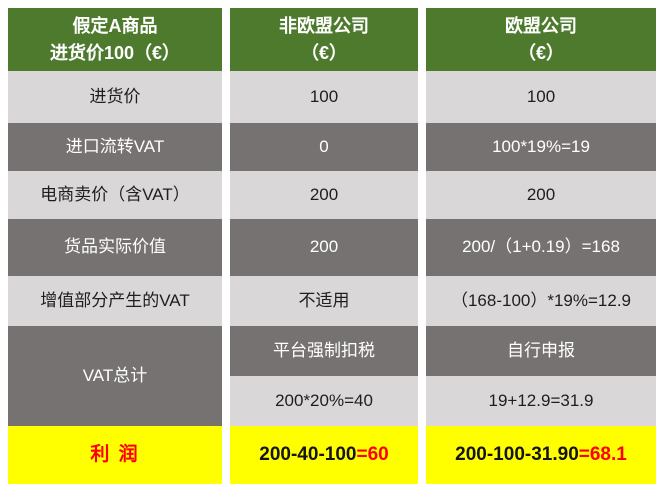 The width and height of the screenshot is (664, 497). What do you see at coordinates (324, 401) in the screenshot?
I see `cell-vat-total-calc-non-eu: 200*20%=40` at bounding box center [324, 401].